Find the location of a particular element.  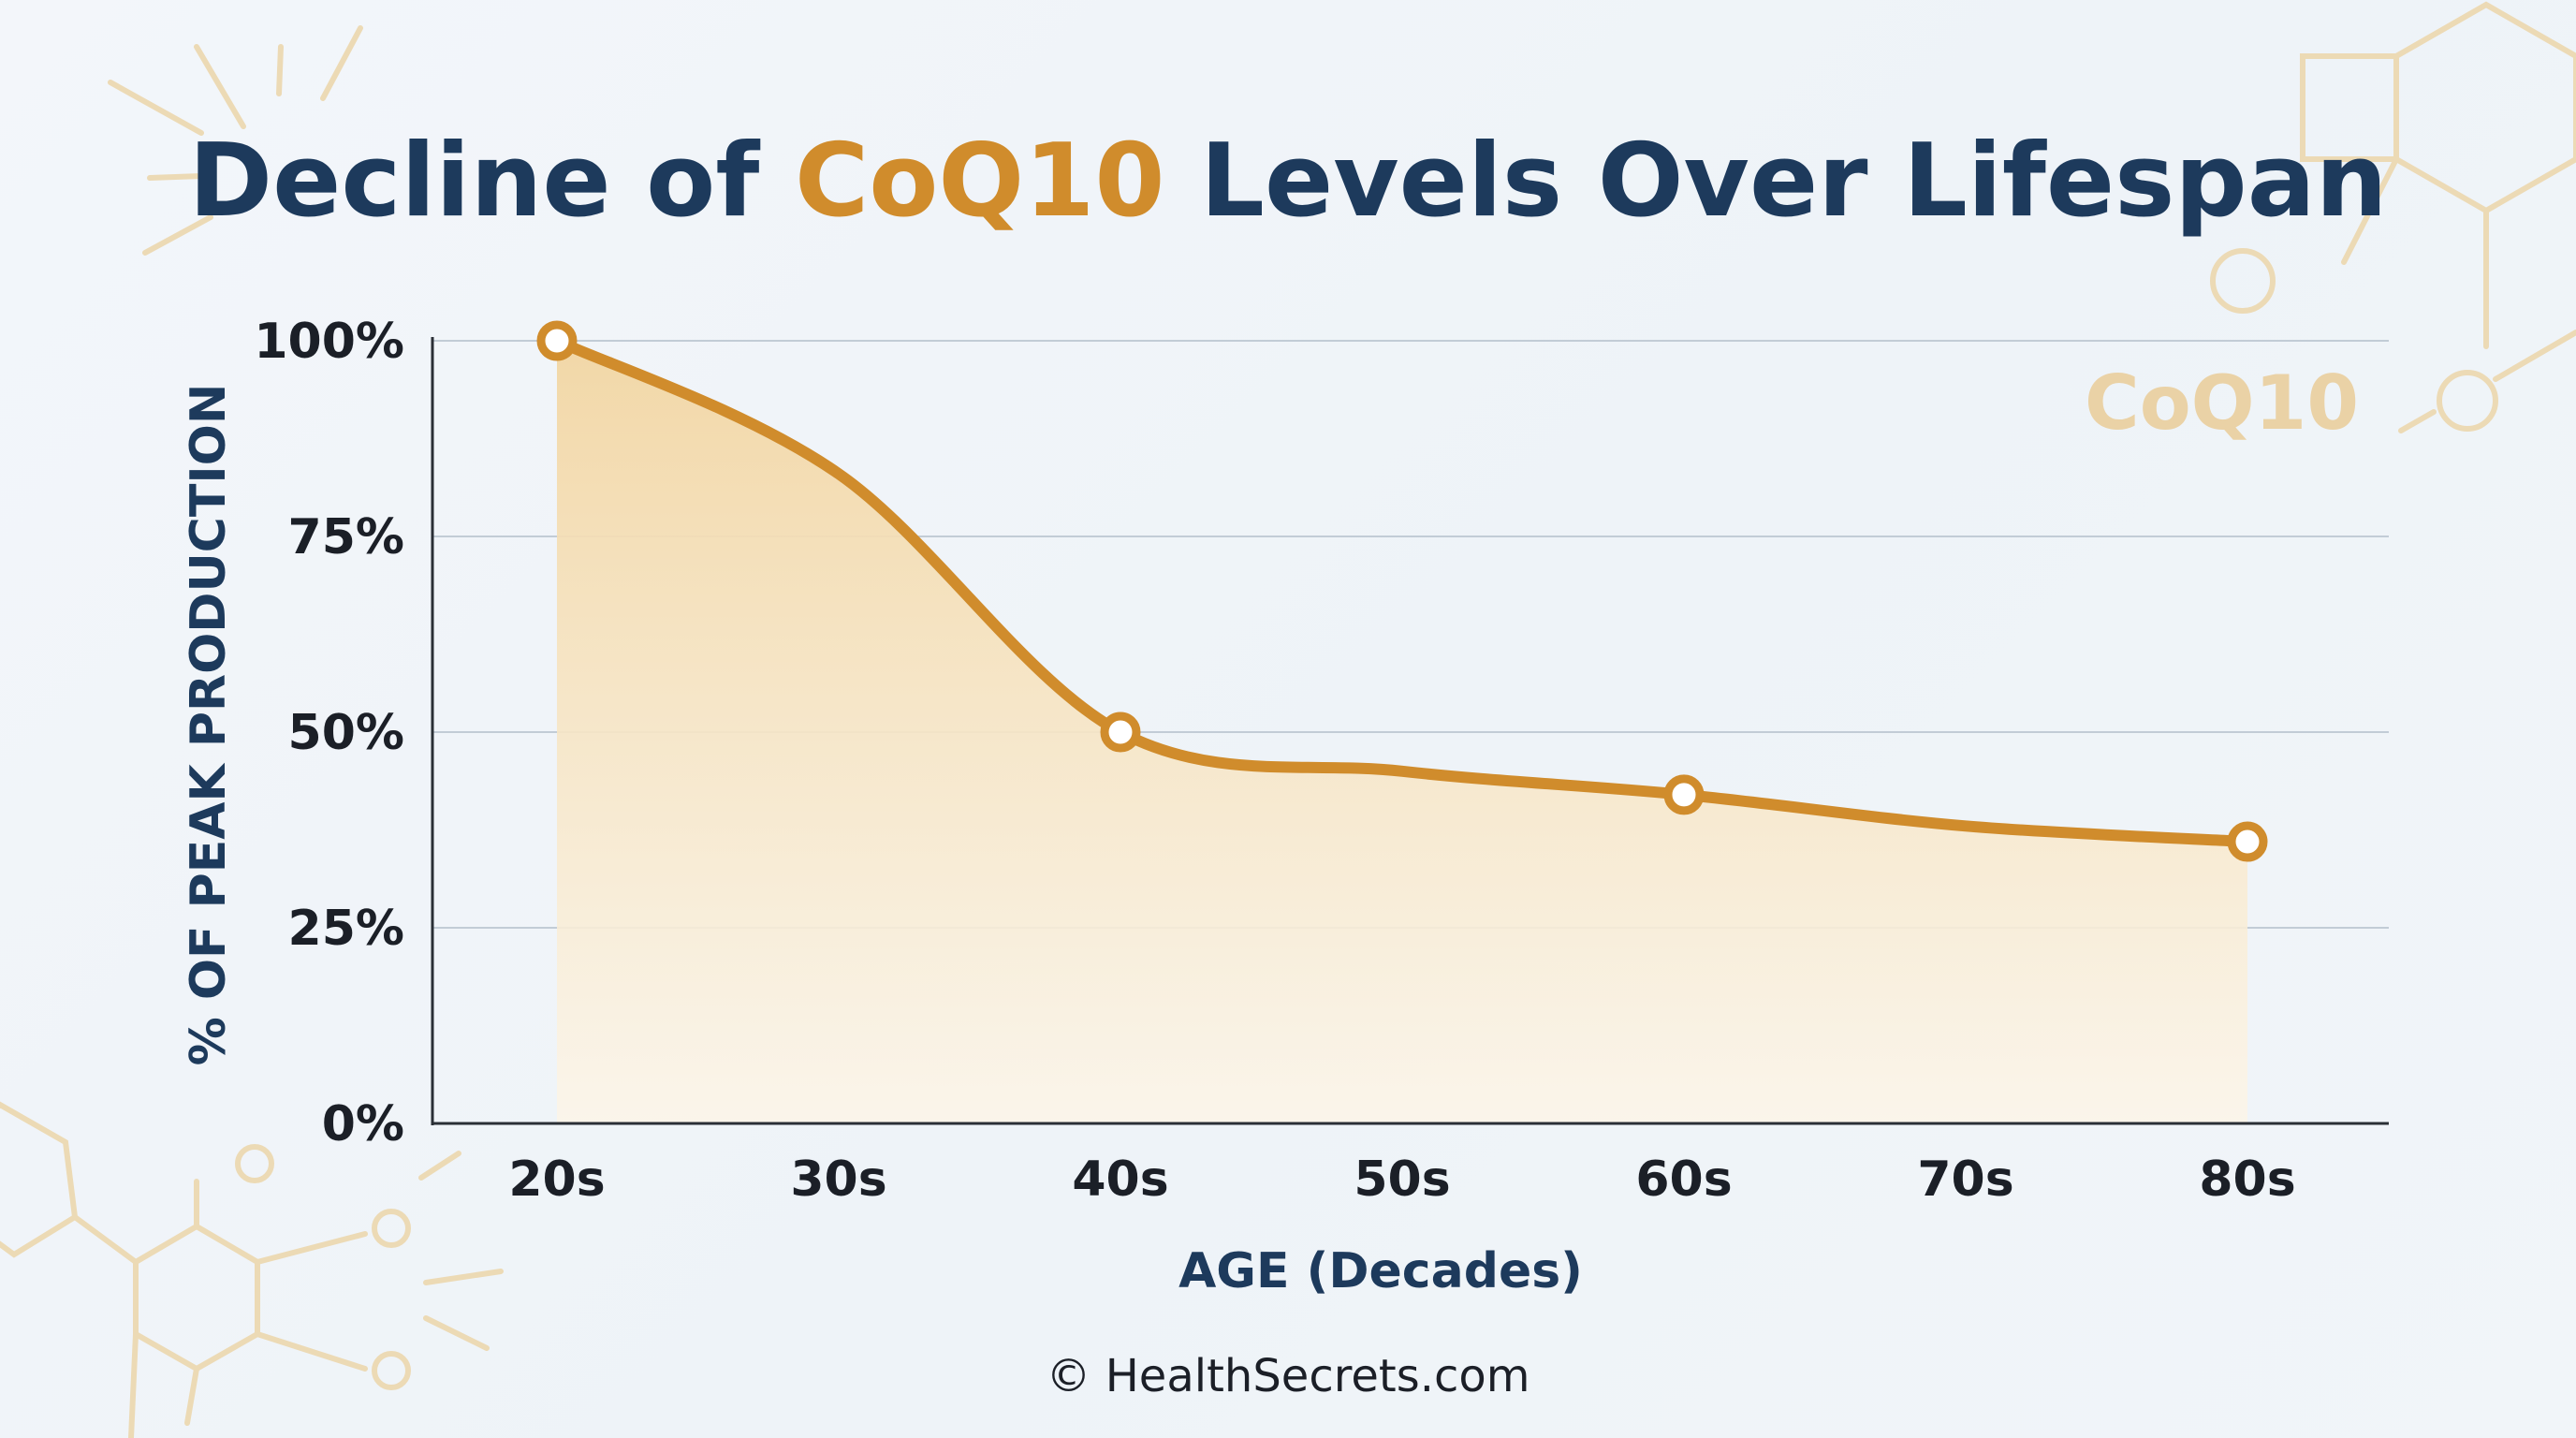

coq10-watermark: CoQ10 is located at coordinates (2222, 403).